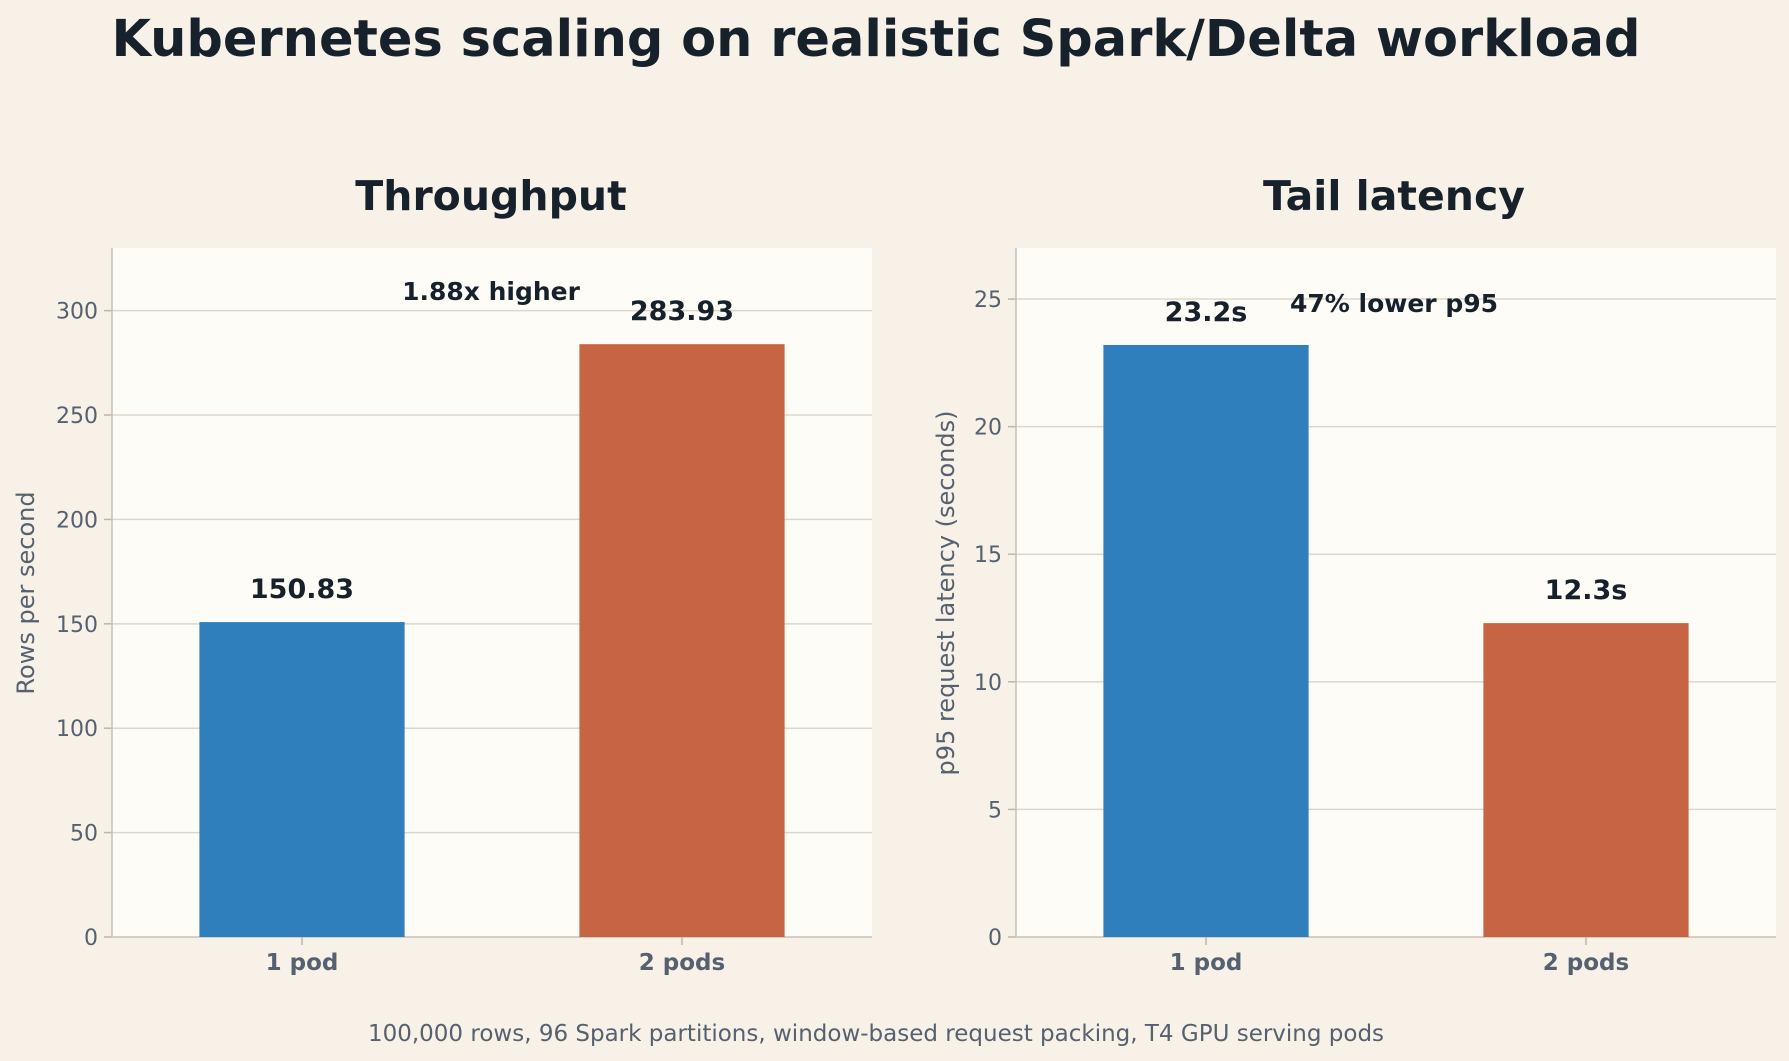  Describe the element at coordinates (77, 520) in the screenshot. I see `y-tick-label: 200` at that location.